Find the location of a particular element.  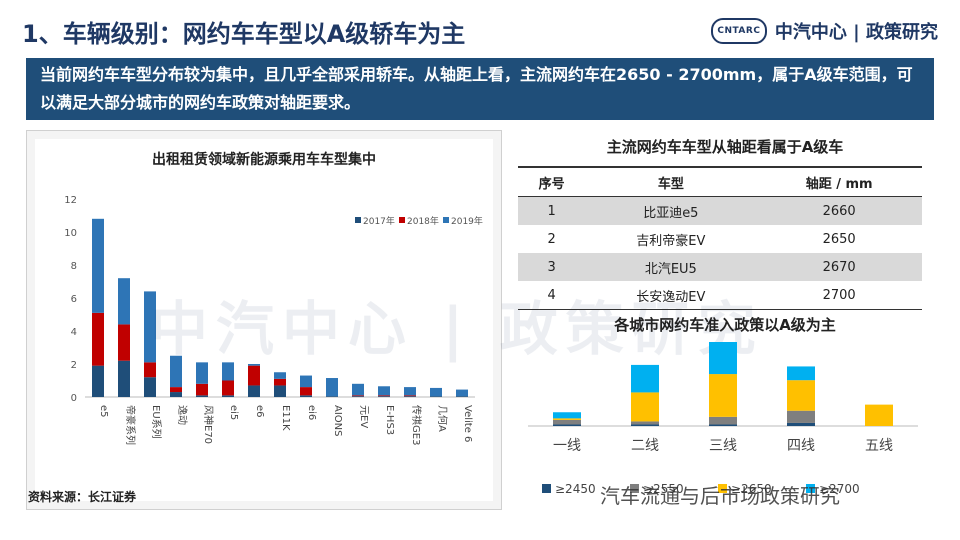

city-chart-title: 各城市网约车准入政策以A级为主 is located at coordinates (725, 325).